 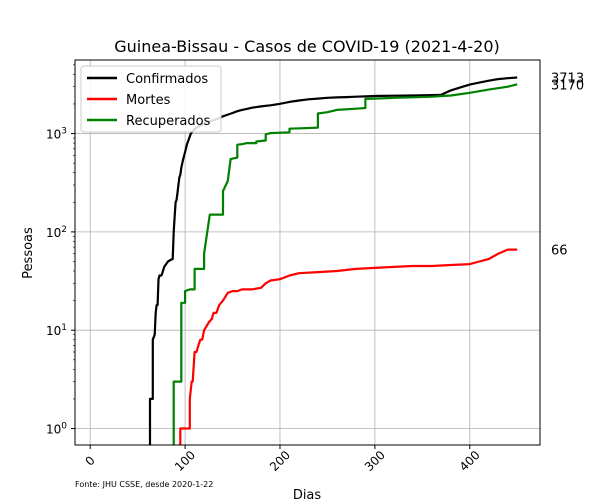 What do you see at coordinates (168, 121) in the screenshot?
I see `legend-label-recuperados: Recuperados` at bounding box center [168, 121].